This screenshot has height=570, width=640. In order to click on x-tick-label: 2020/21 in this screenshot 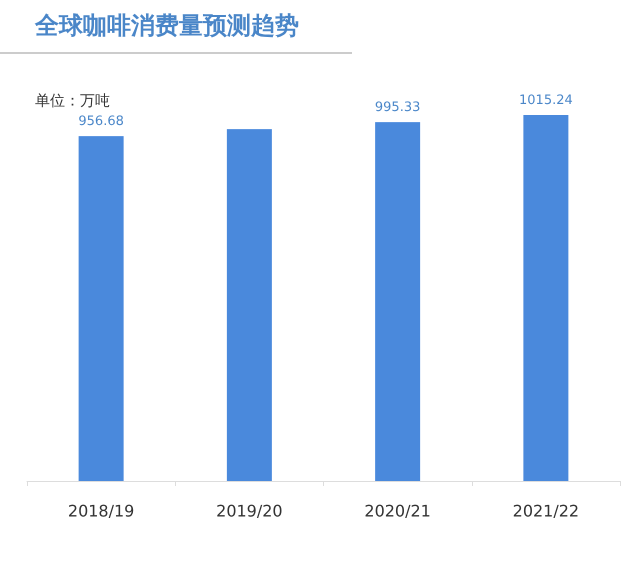, I will do `click(397, 511)`.